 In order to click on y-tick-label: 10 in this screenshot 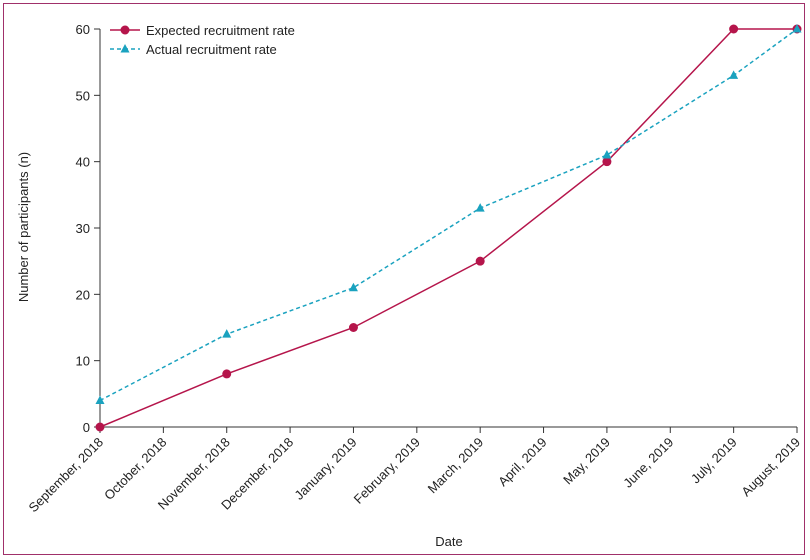, I will do `click(83, 361)`.